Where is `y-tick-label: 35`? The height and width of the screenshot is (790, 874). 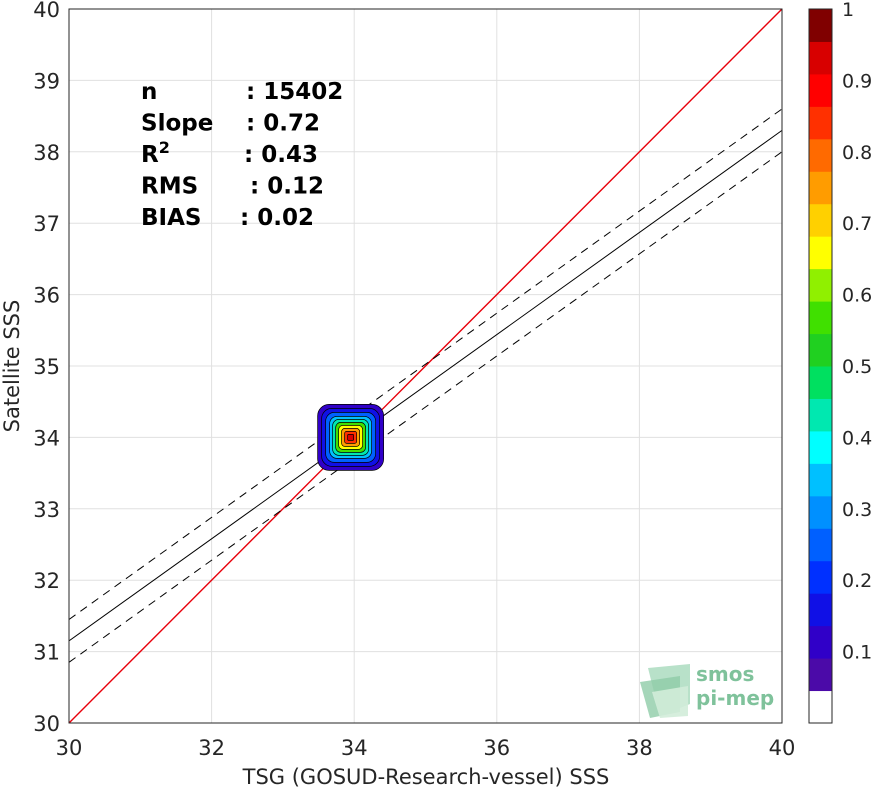 y-tick-label: 35 is located at coordinates (46, 367).